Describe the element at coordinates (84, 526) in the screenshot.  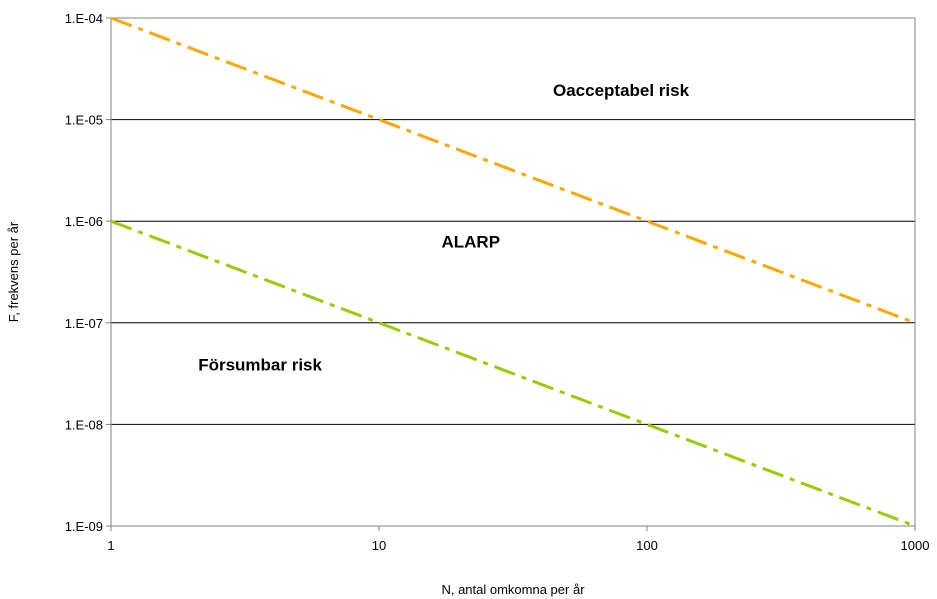
I see `y-tick-label: 1.E-09` at that location.